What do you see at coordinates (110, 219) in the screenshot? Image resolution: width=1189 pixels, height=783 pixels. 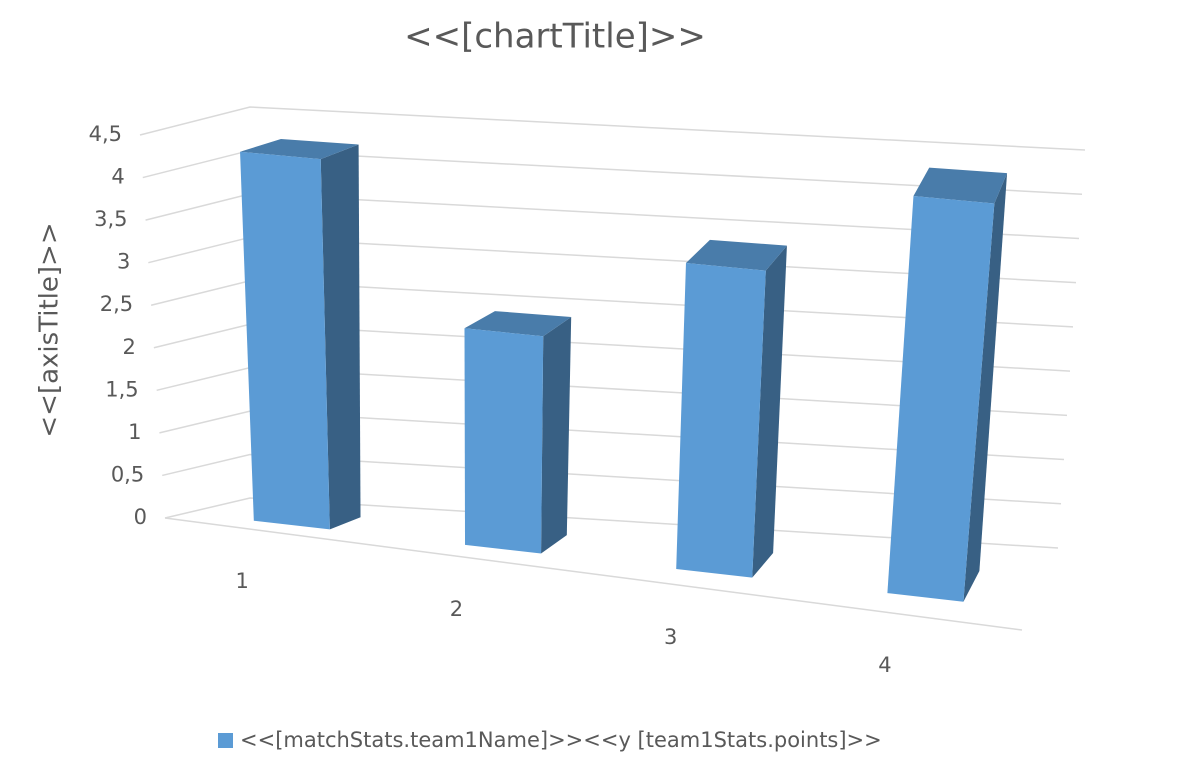 I see `y-tick-label: 3,5` at bounding box center [110, 219].